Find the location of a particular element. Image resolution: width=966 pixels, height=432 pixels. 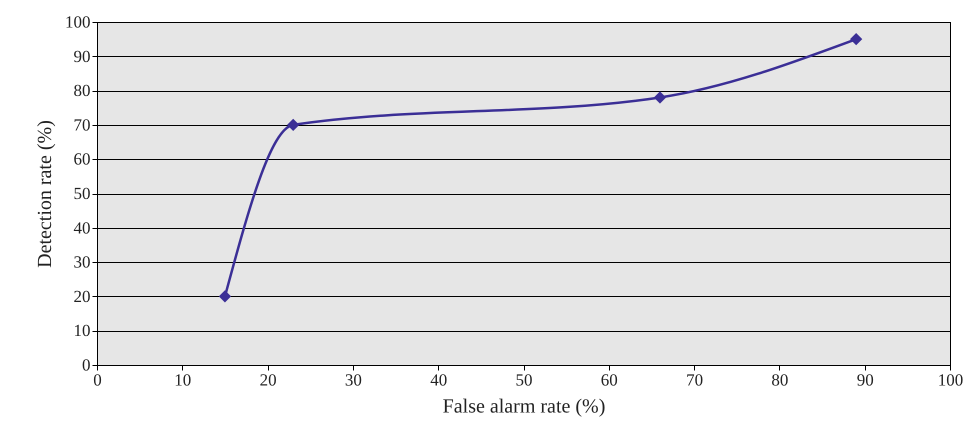

y-tick-label: 100 is located at coordinates (77, 22).